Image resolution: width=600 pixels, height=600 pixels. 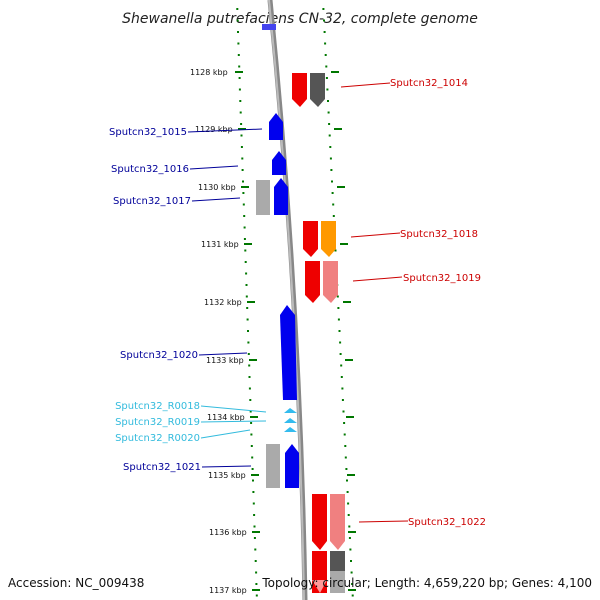 What do you see at coordinates (228, 532) in the screenshot?
I see `kbp-tick-label: 1136 kbp` at bounding box center [228, 532].